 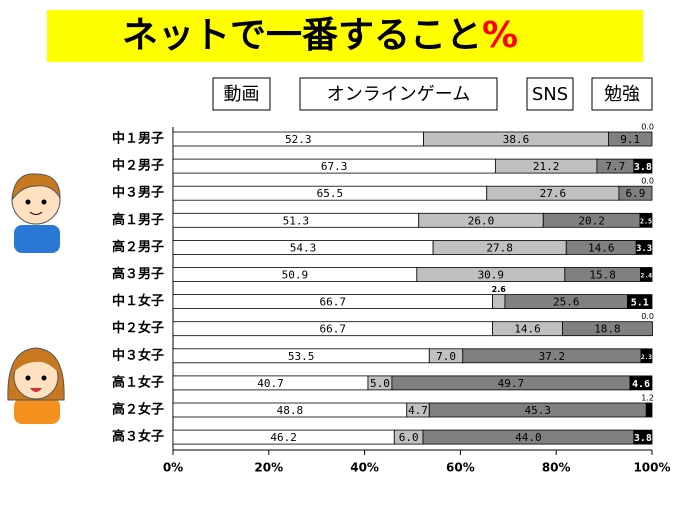 I want to click on value-label: 27.6, so click(x=553, y=193).